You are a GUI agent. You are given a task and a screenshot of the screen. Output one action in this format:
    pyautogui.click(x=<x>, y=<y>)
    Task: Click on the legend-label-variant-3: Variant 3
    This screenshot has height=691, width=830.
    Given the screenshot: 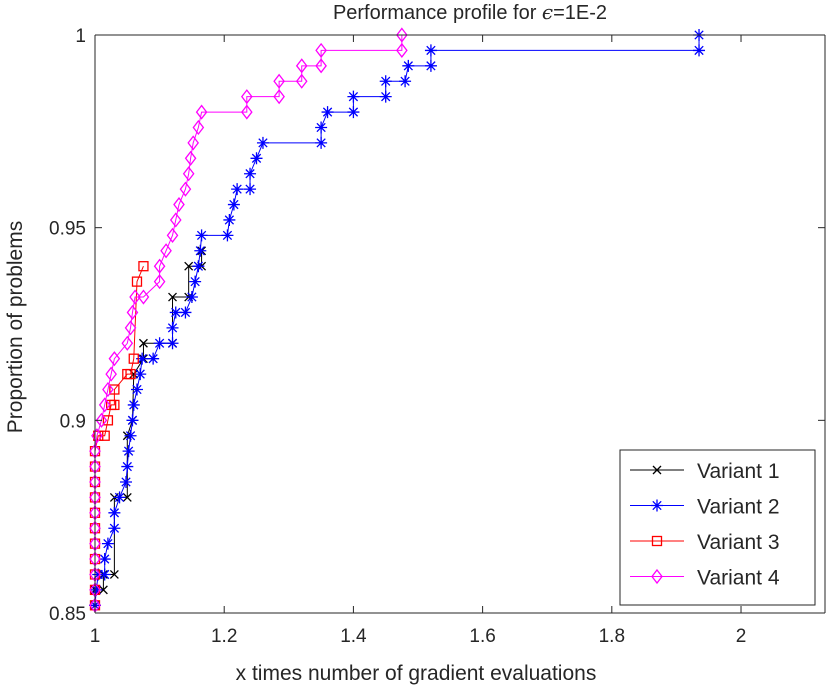 What is the action you would take?
    pyautogui.click(x=738, y=542)
    